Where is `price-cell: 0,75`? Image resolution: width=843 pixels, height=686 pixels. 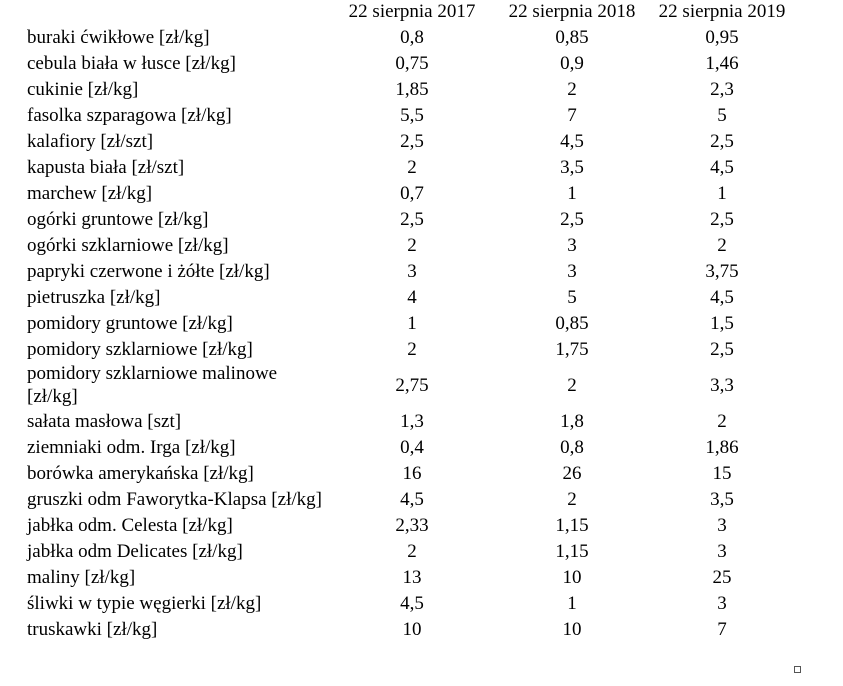
price-cell: 0,75 is located at coordinates (412, 63).